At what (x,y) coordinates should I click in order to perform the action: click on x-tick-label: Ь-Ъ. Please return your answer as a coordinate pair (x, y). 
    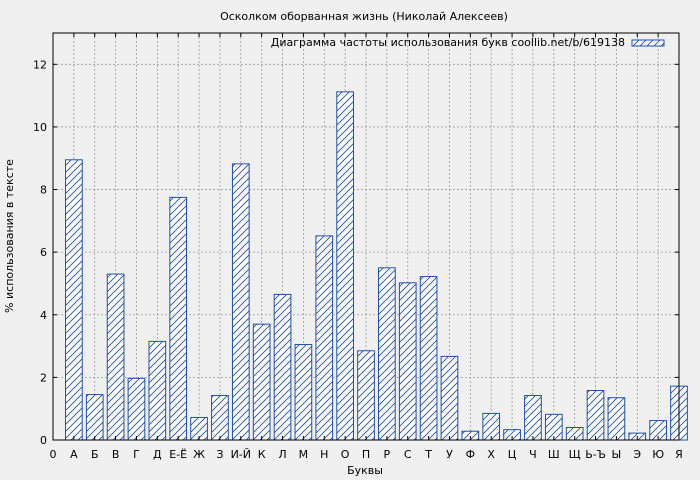
    Looking at the image, I should click on (595, 454).